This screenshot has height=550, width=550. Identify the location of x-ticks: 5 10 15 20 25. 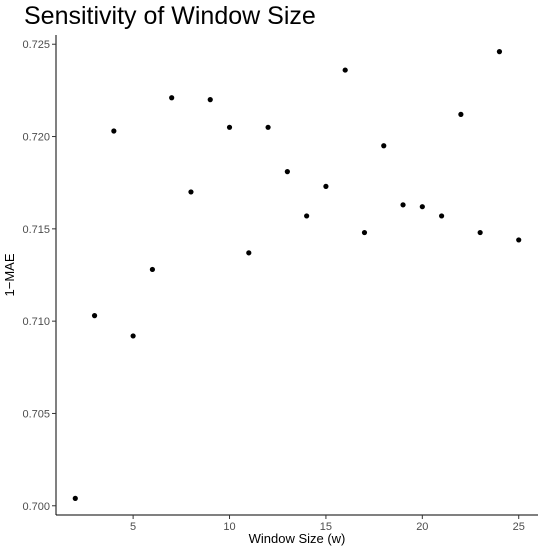
(327, 524).